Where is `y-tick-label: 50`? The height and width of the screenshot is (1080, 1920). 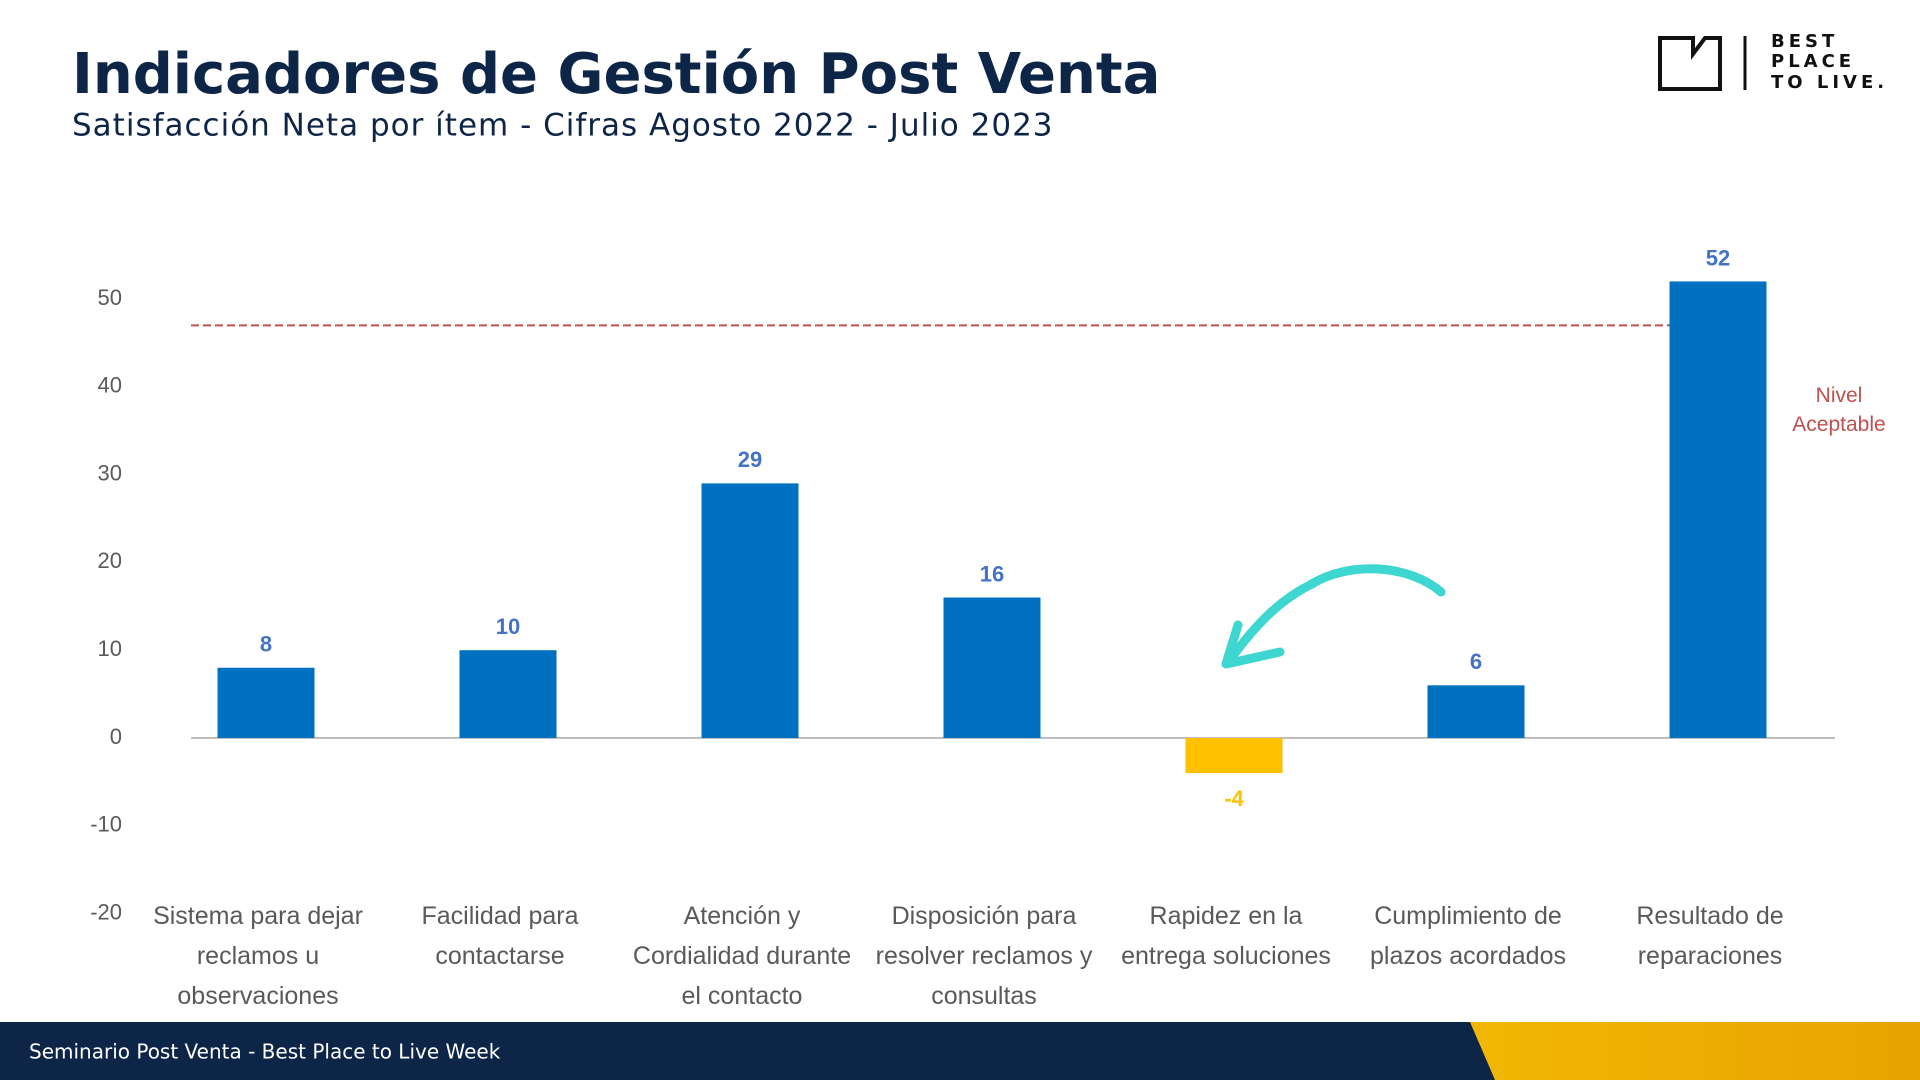 y-tick-label: 50 is located at coordinates (110, 297).